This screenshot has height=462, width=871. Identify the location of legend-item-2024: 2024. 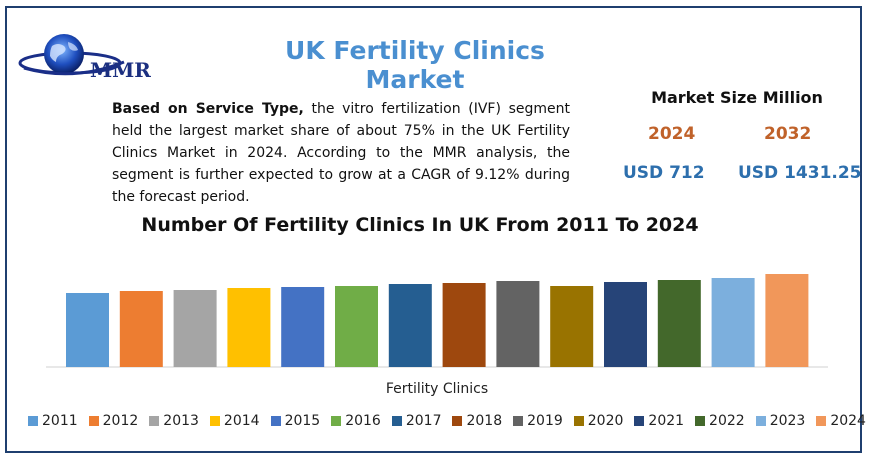
(841, 421).